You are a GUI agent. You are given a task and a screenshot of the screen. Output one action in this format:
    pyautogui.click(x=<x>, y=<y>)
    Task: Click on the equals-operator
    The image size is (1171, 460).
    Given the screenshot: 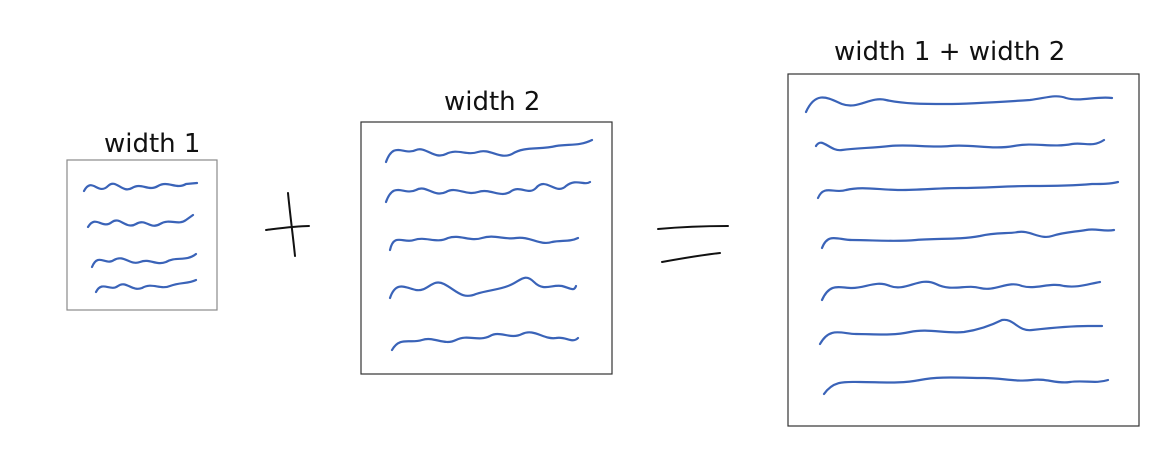 What is the action you would take?
    pyautogui.click(x=693, y=244)
    